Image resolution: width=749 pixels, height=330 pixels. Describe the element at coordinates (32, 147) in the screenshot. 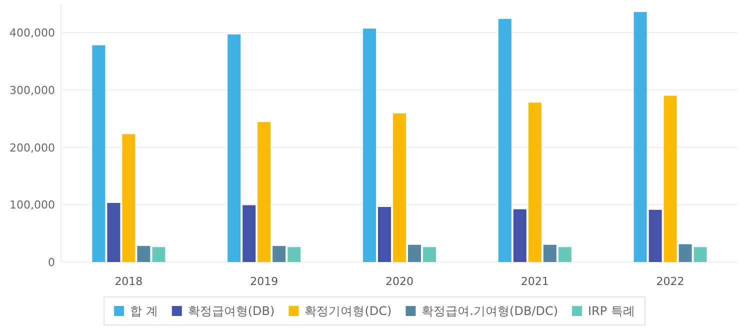

I see `y-tick-label: 200,000` at that location.